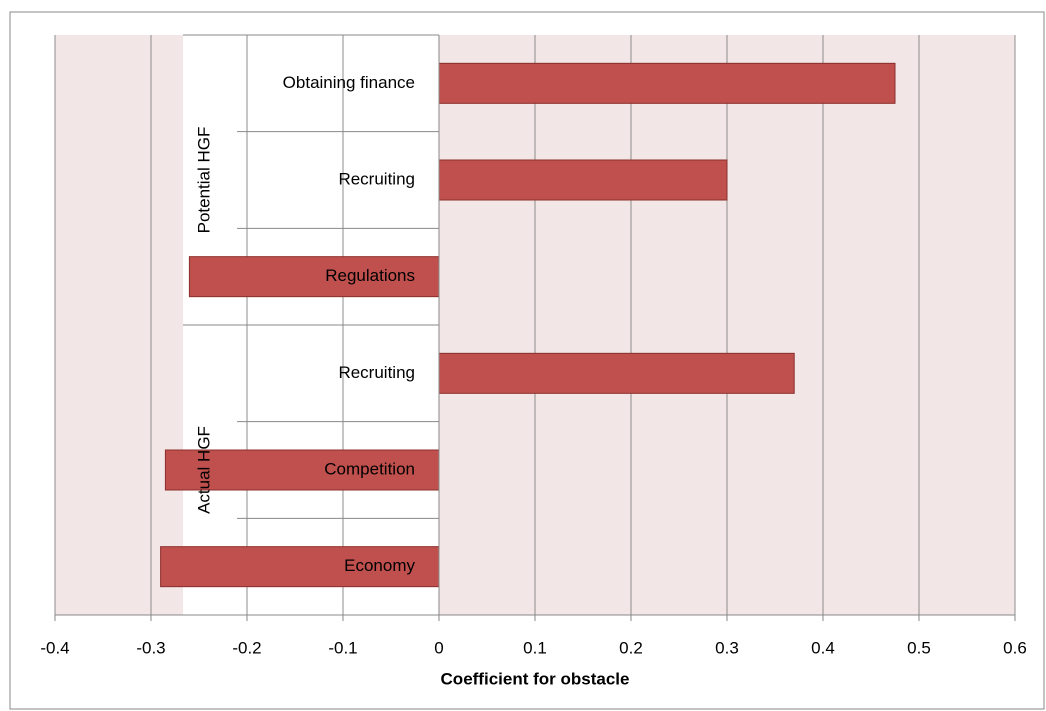 This screenshot has width=1046, height=711. What do you see at coordinates (535, 647) in the screenshot?
I see `x-tick-label: 0.1` at bounding box center [535, 647].